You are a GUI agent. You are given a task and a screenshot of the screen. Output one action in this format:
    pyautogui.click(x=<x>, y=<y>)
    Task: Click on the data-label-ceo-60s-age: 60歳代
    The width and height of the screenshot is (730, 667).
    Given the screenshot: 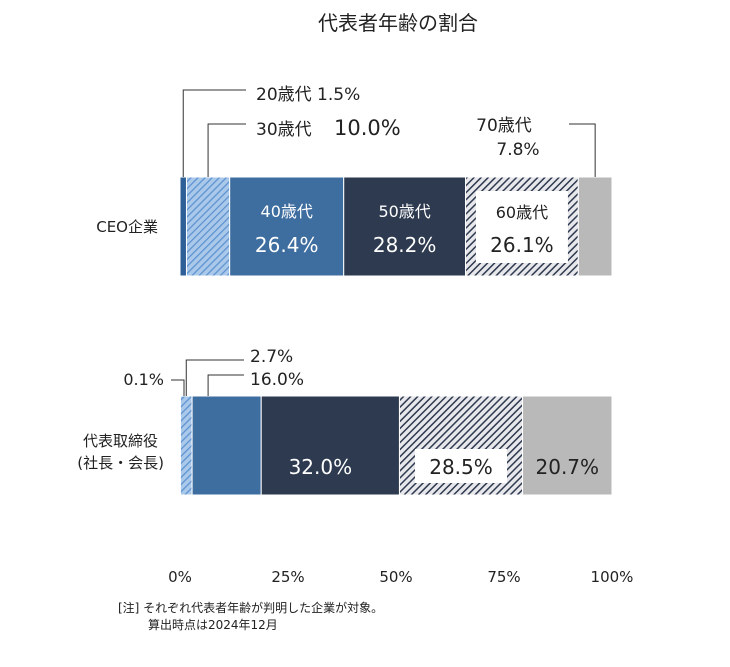 What is the action you would take?
    pyautogui.click(x=522, y=212)
    